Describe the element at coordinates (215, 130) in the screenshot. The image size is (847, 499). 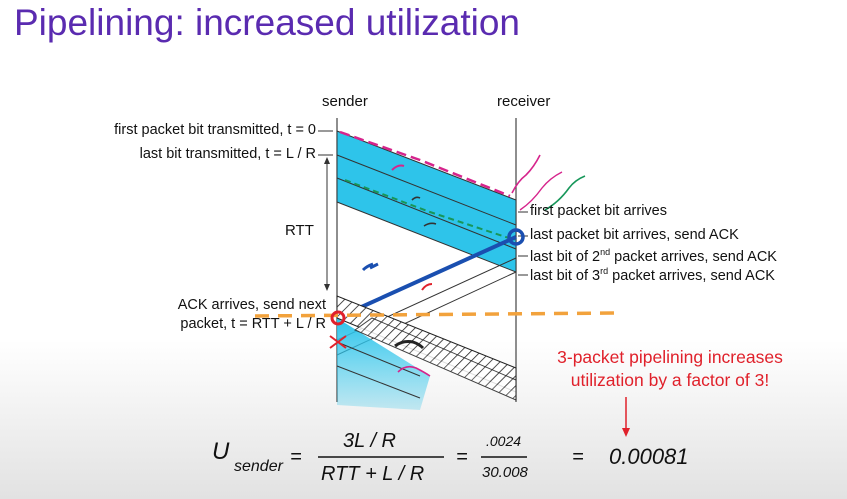
I see `first-bit-label: first packet bit transmitted, t = 0` at that location.